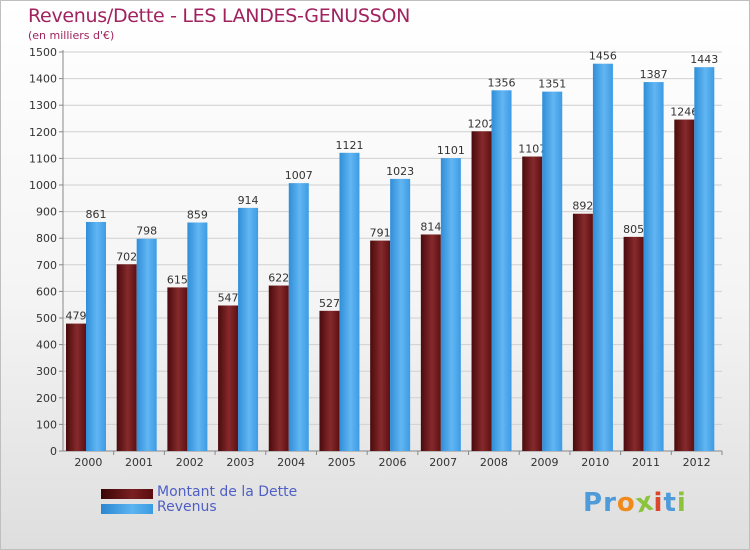  What do you see at coordinates (127, 509) in the screenshot?
I see `legend-swatch-revenus` at bounding box center [127, 509].